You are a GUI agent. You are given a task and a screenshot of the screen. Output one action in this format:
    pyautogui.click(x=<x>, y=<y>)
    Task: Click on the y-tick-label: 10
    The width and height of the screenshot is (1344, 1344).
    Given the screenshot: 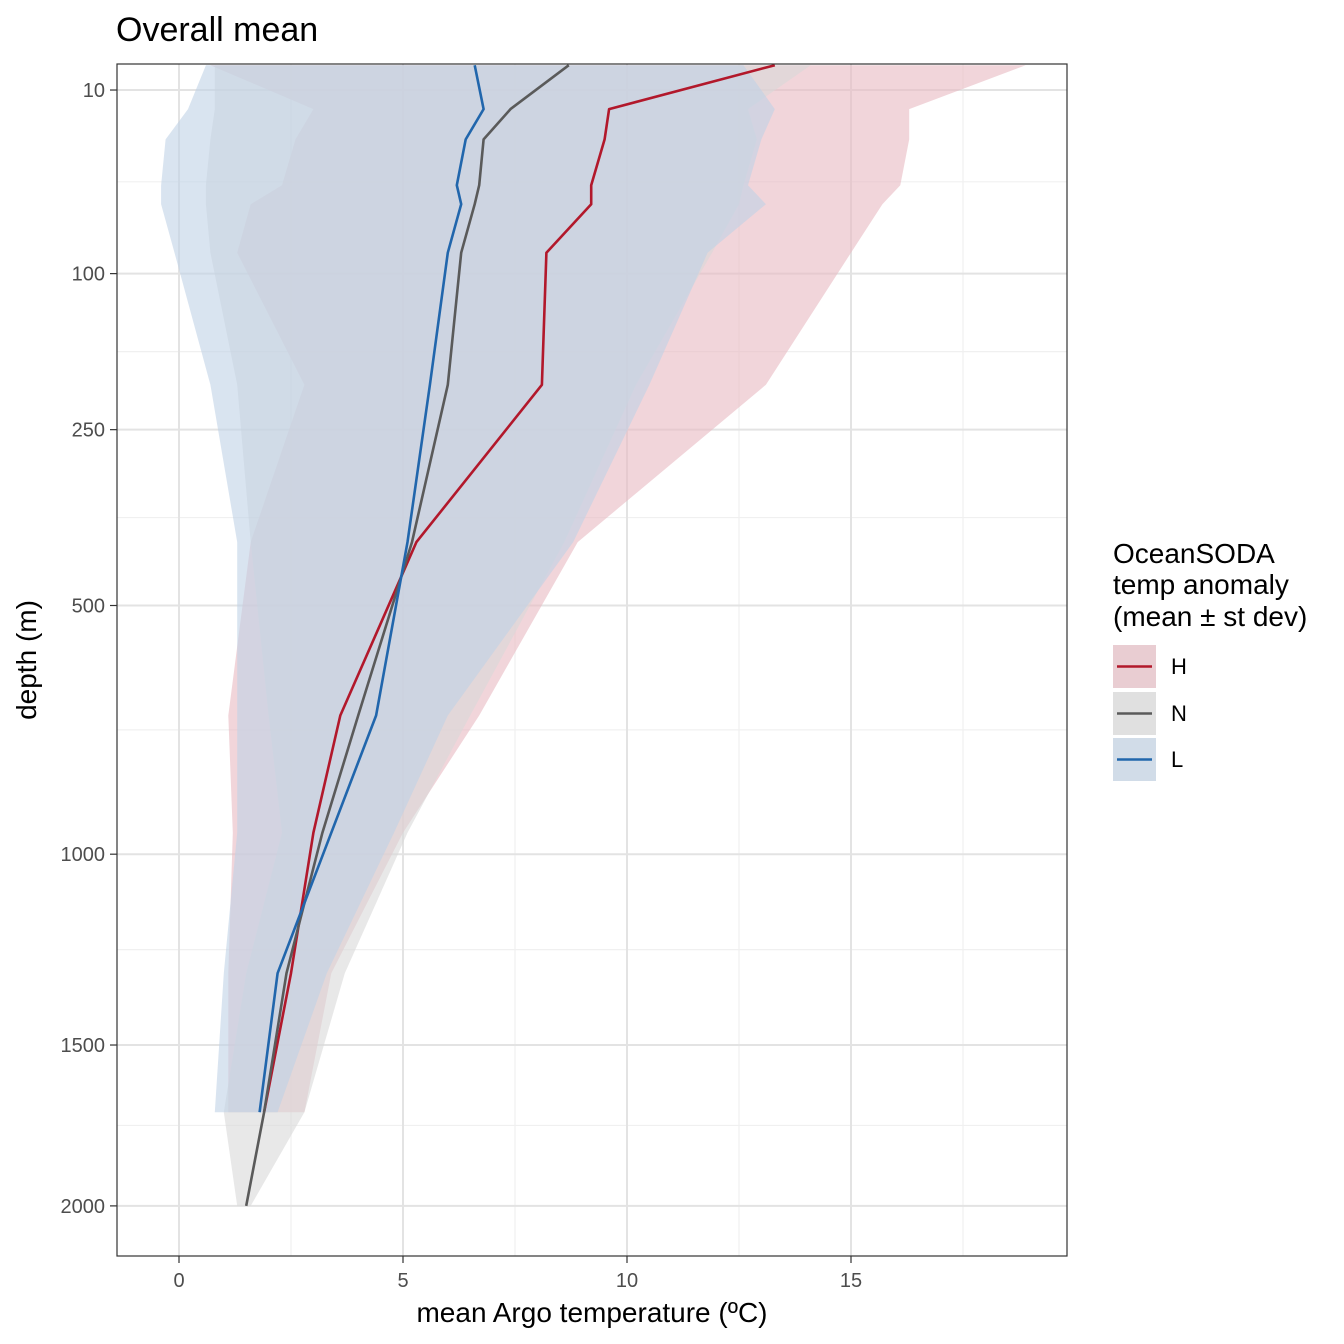 What is the action you would take?
    pyautogui.click(x=94, y=91)
    